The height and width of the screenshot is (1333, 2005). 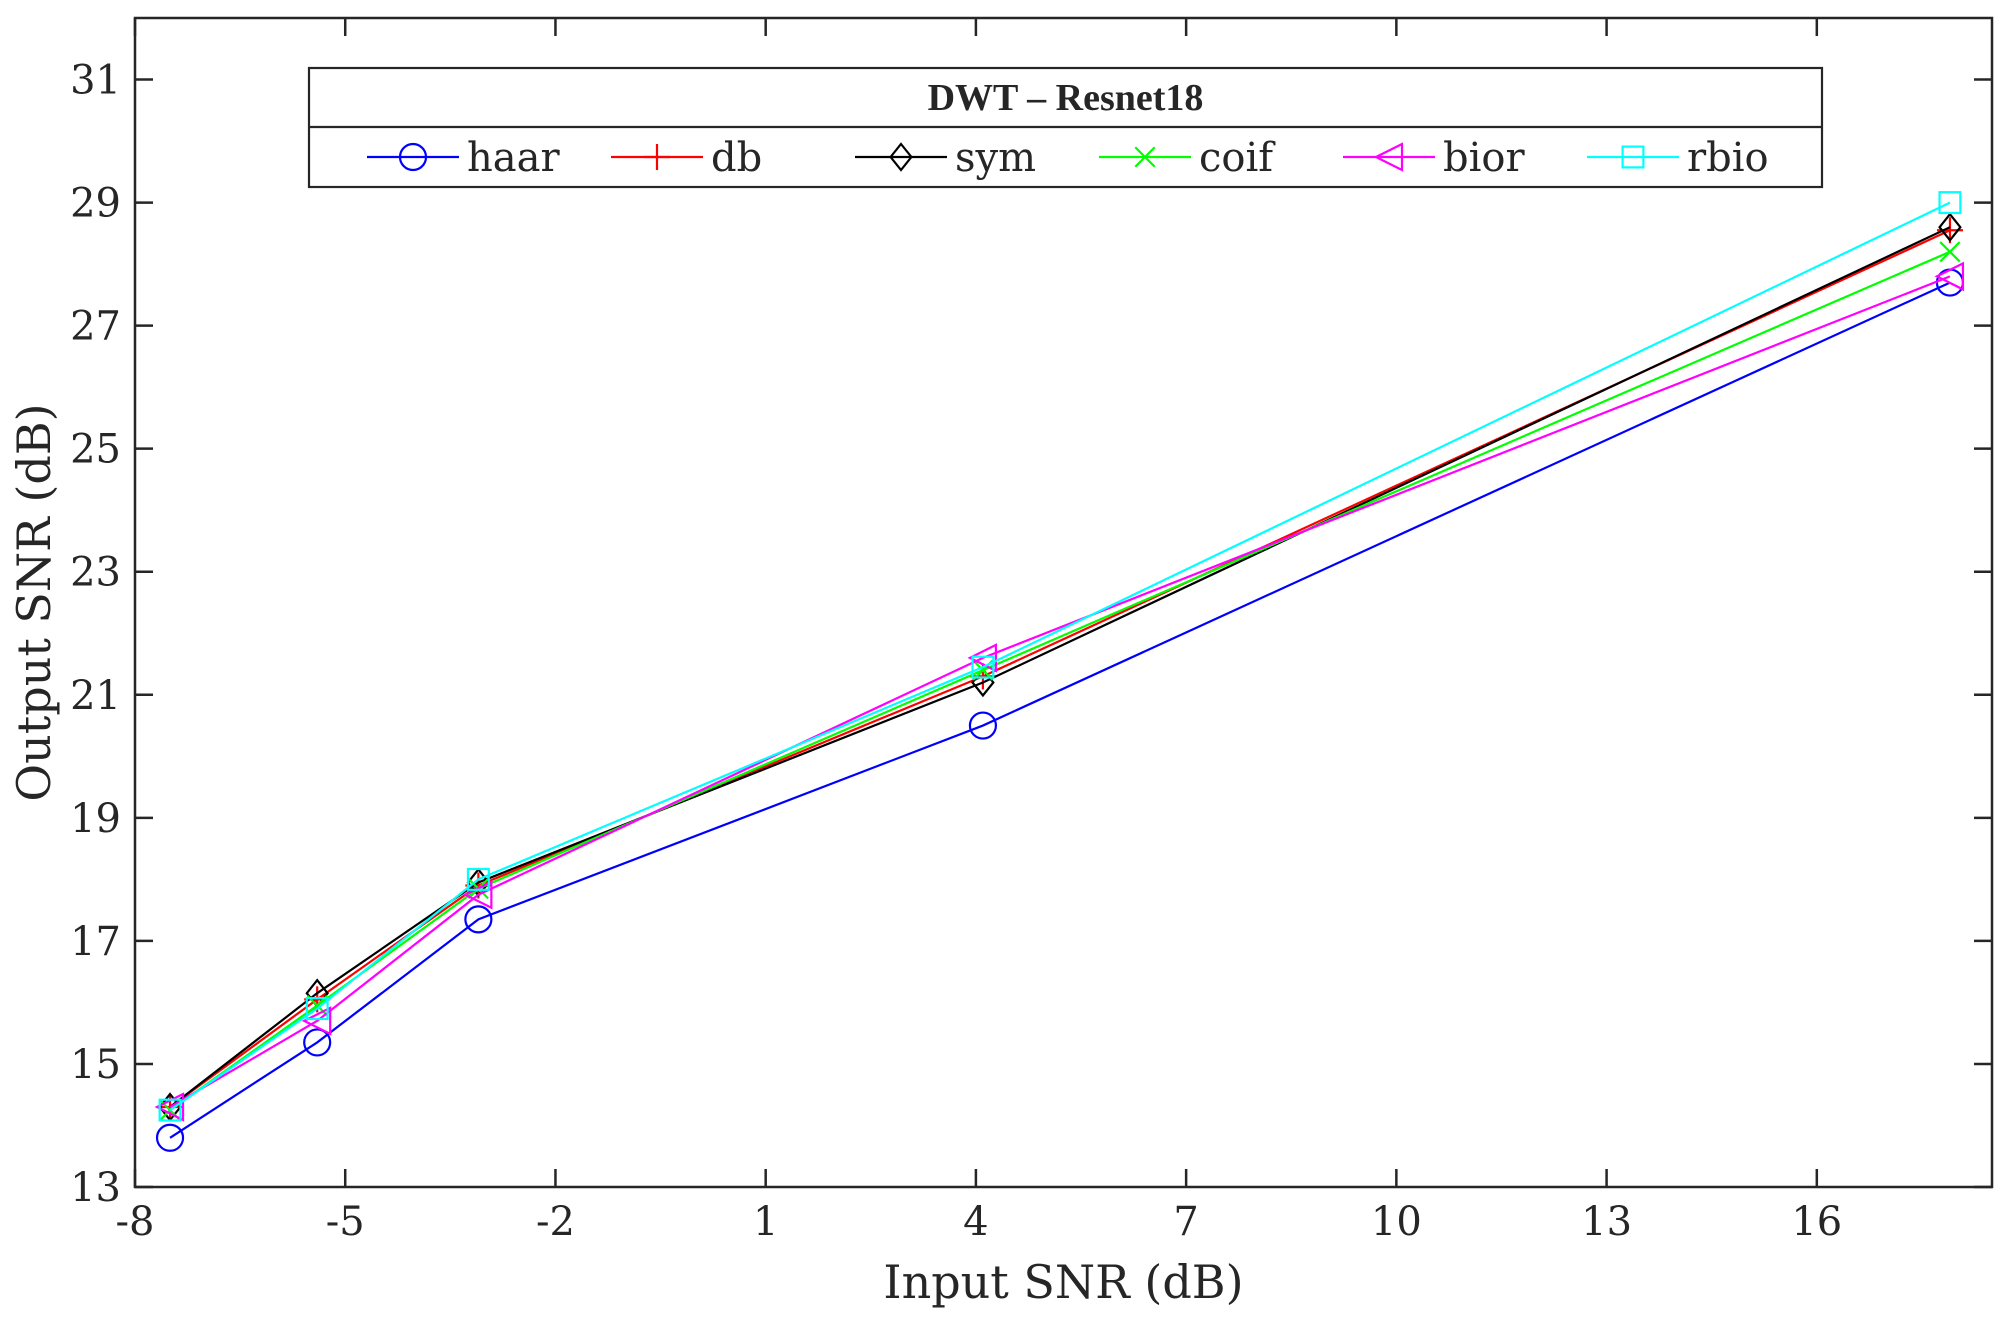 What do you see at coordinates (901, 157) in the screenshot?
I see `legend-marker-sym` at bounding box center [901, 157].